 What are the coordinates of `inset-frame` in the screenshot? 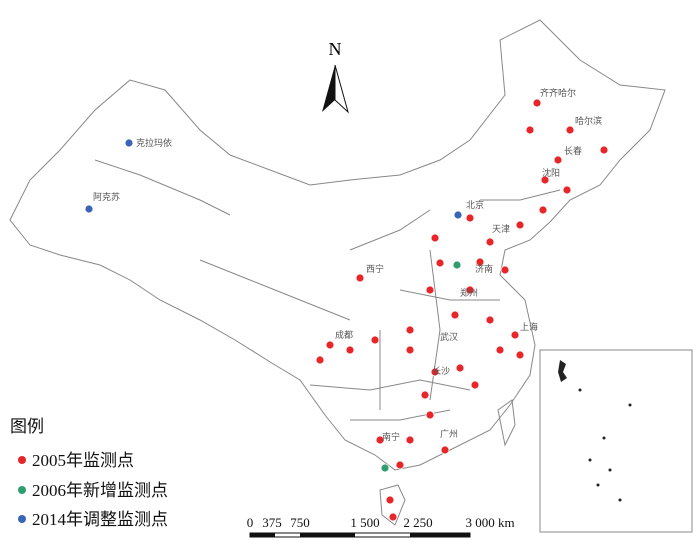 It's located at (616, 441).